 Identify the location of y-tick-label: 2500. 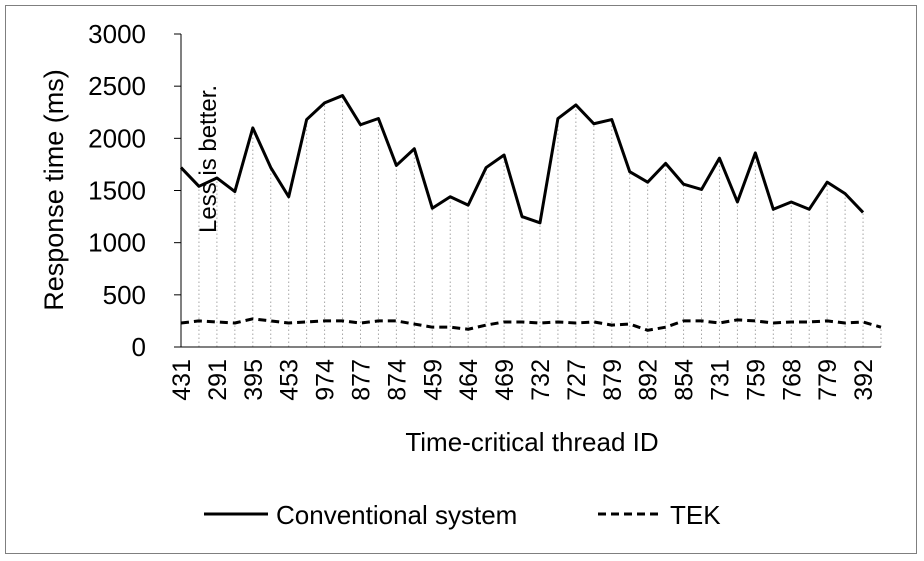
(117, 86).